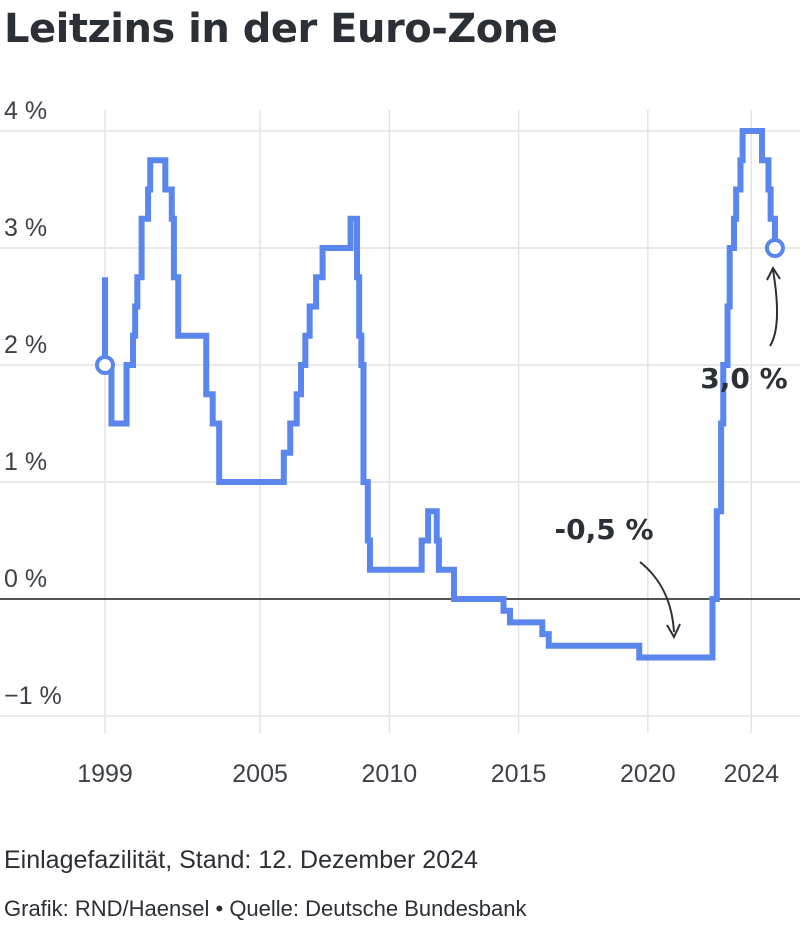 Image resolution: width=800 pixels, height=927 pixels. What do you see at coordinates (25, 111) in the screenshot?
I see `y-tick-label: 4 %` at bounding box center [25, 111].